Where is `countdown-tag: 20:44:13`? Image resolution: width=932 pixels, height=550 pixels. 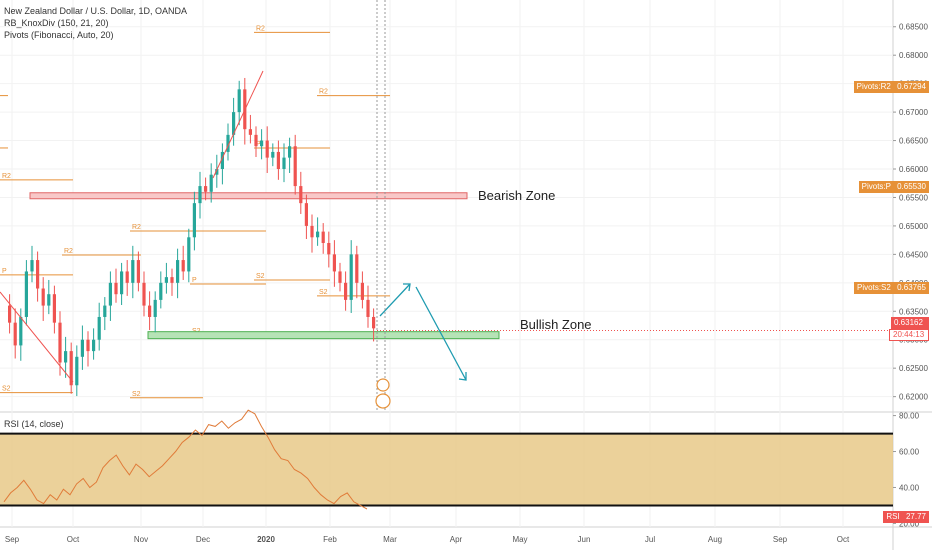
countdown-tag: 20:44:13 is located at coordinates (909, 335).